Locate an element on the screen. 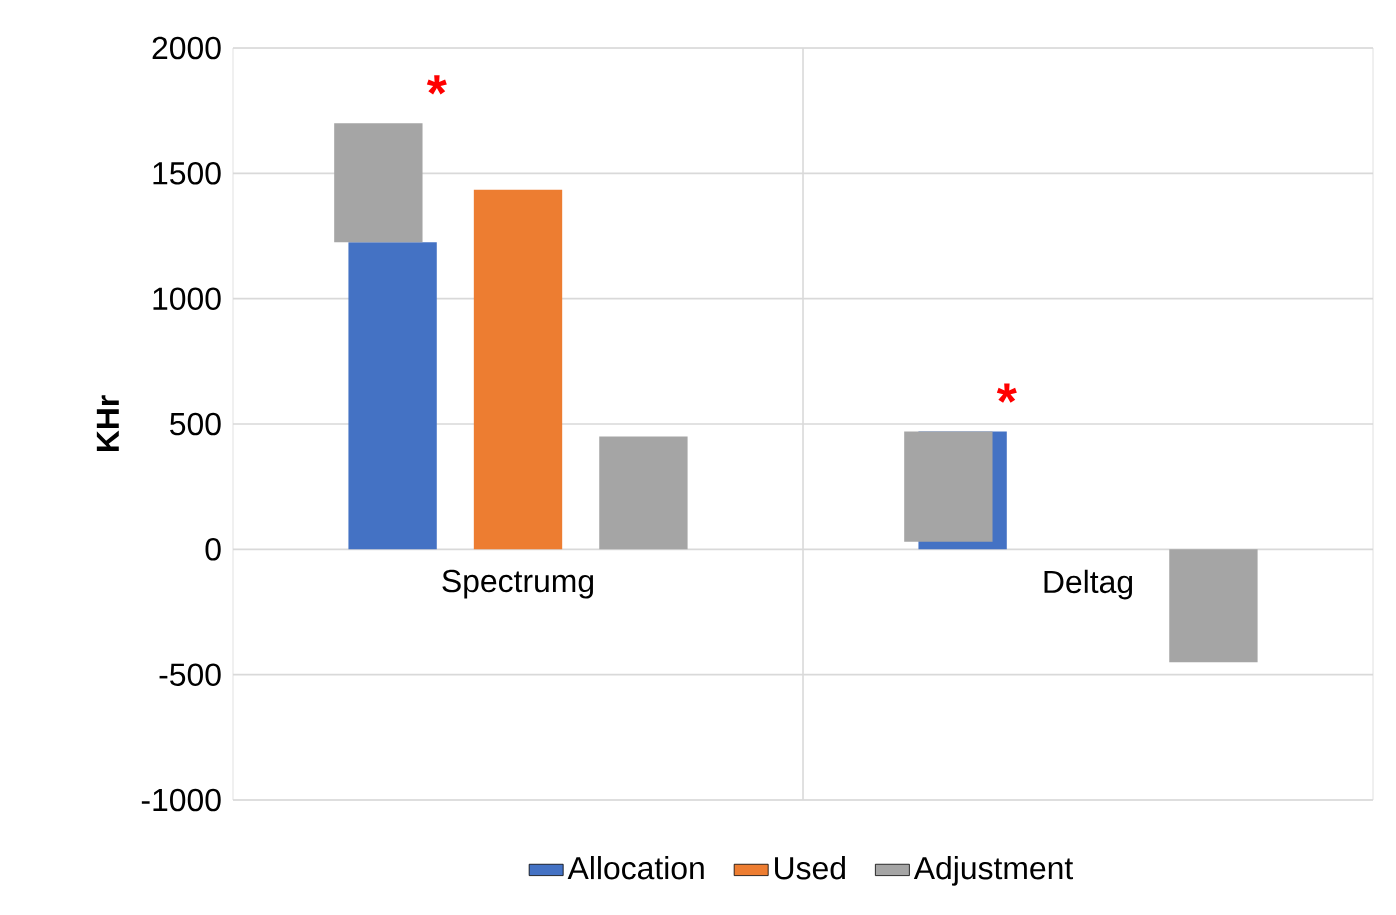 The height and width of the screenshot is (915, 1396). y-tick-label: -500 is located at coordinates (190, 674).